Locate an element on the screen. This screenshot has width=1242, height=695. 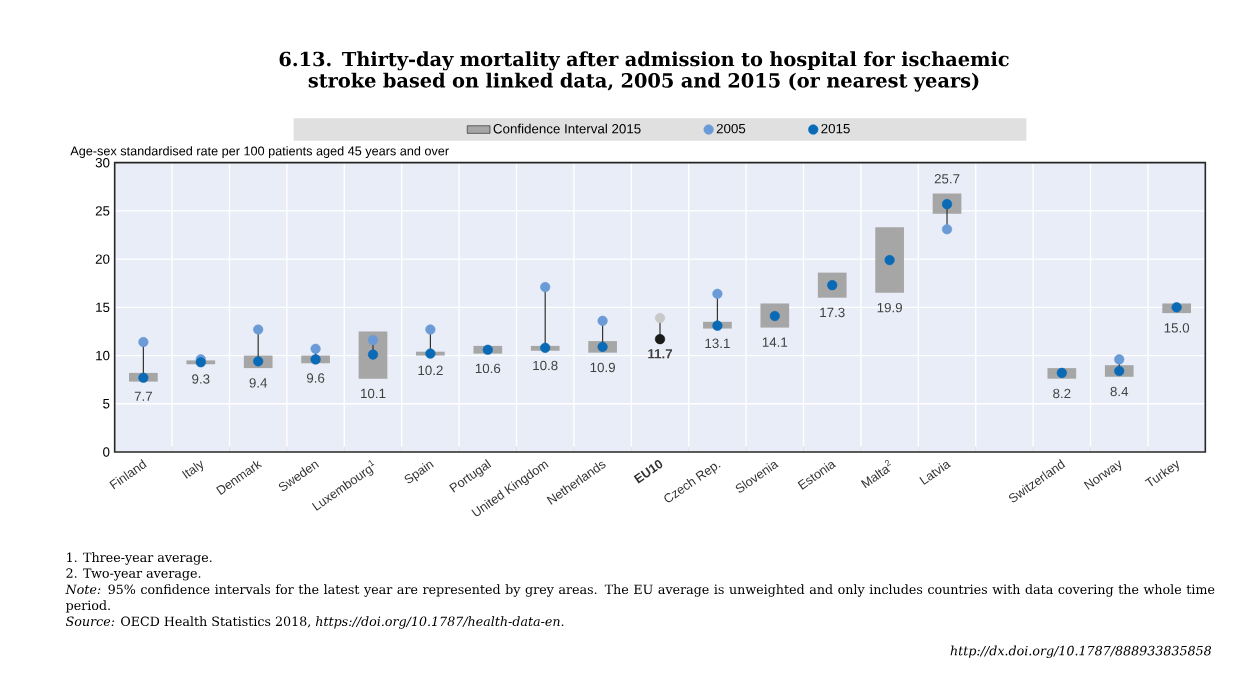
legend-label: 2015 is located at coordinates (835, 128).